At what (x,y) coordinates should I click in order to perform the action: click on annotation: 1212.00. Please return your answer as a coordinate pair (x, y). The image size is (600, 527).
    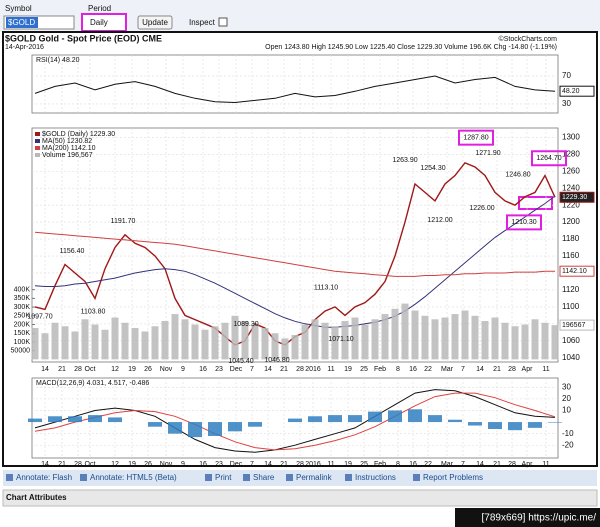
    Looking at the image, I should click on (439, 220).